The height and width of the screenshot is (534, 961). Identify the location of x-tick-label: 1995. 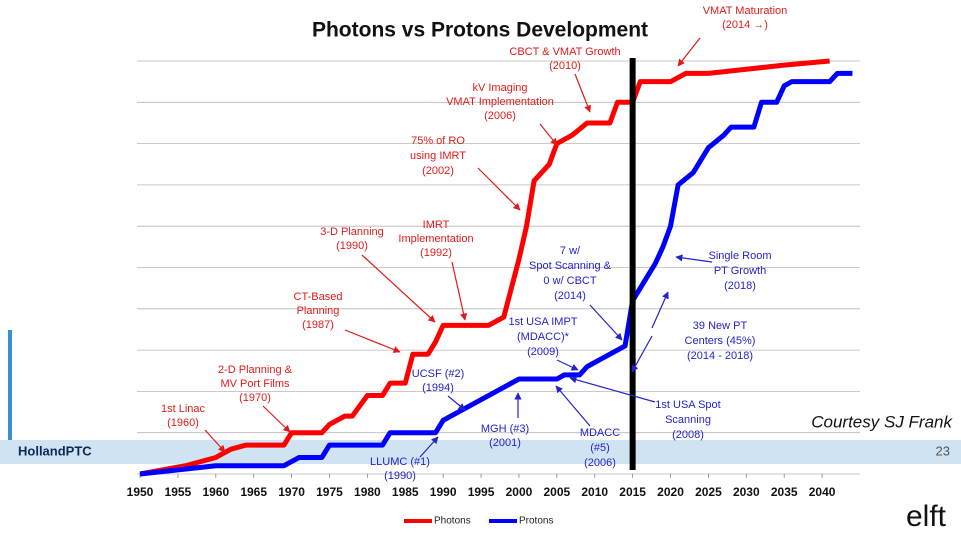
(481, 492).